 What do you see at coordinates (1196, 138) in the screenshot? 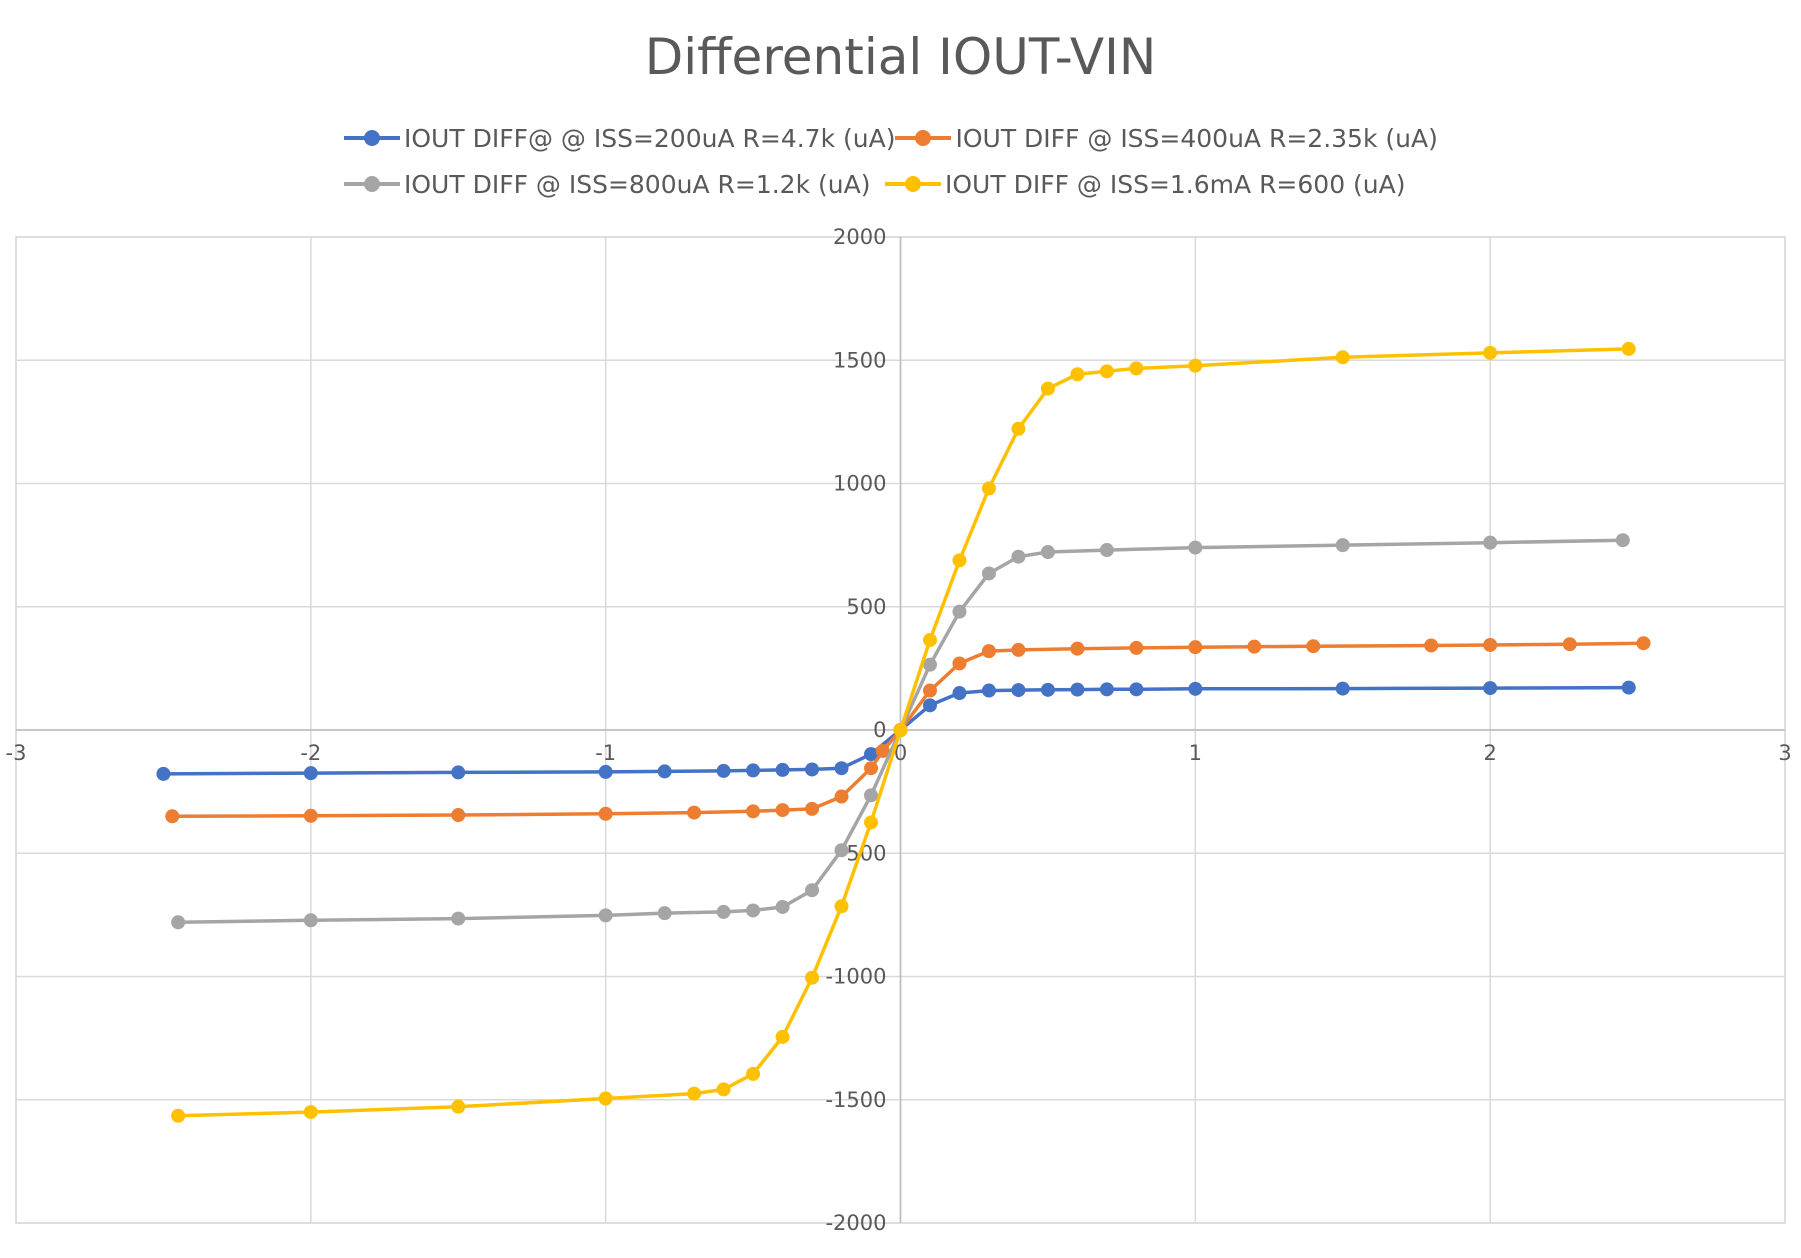
I see `legend-label-series-2: IOUT DIFF @ ISS=400uA R=2.35k (uA)` at bounding box center [1196, 138].